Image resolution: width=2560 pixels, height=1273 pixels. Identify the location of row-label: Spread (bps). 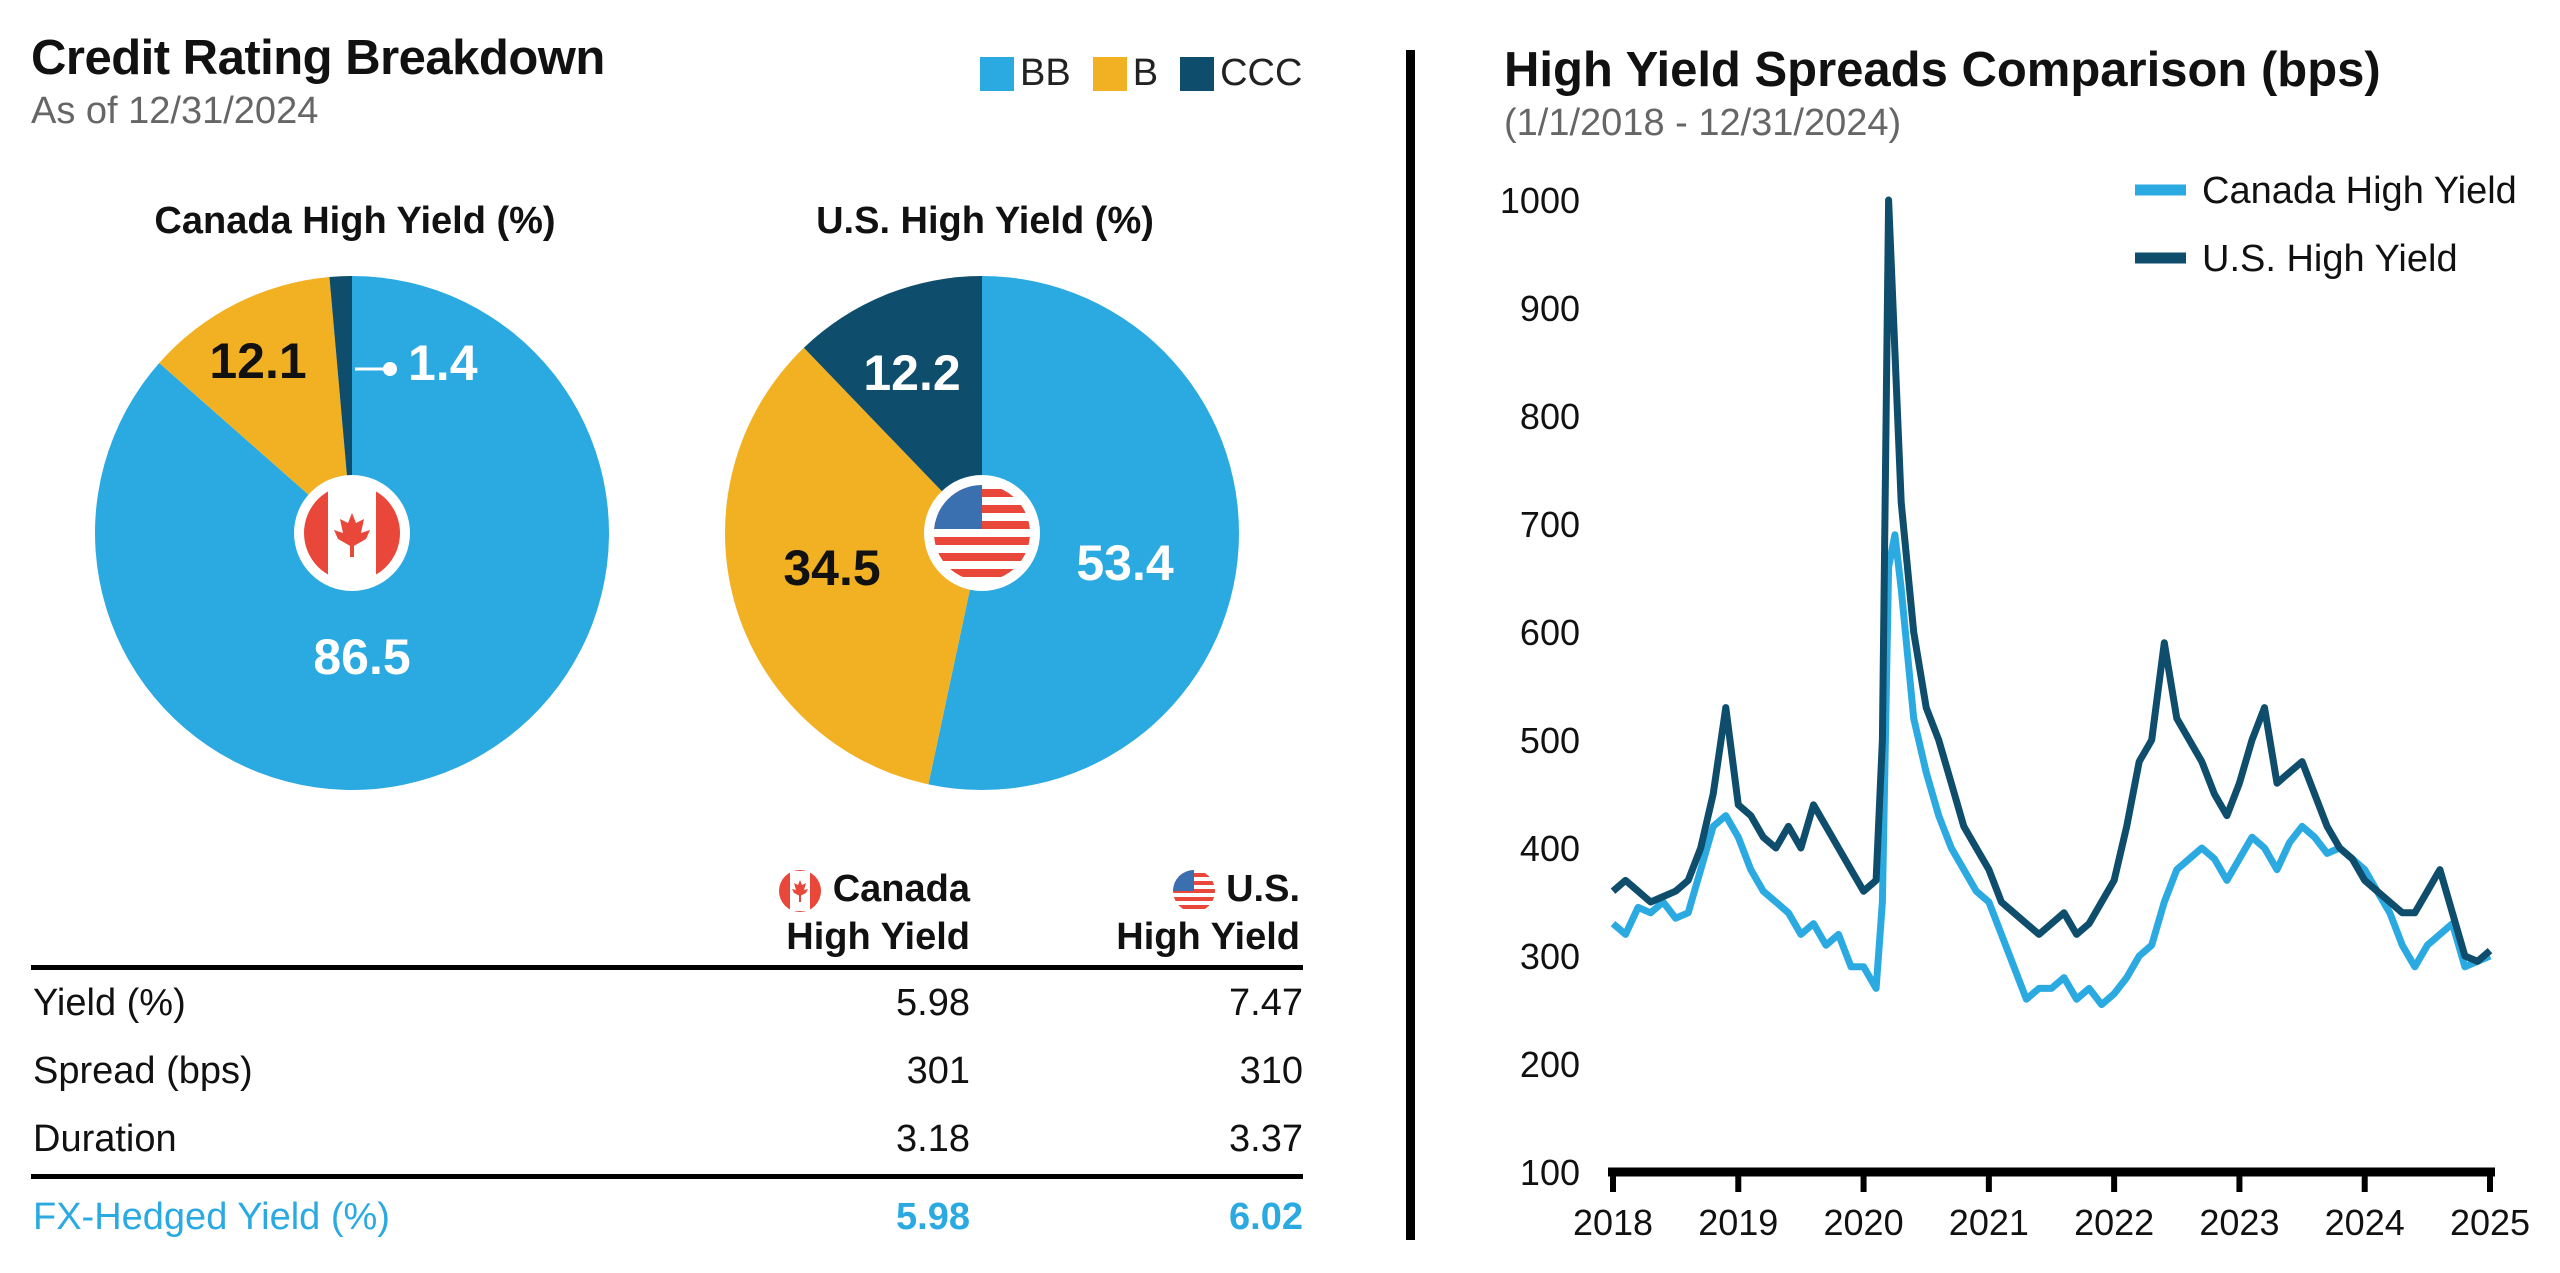
(143, 1071).